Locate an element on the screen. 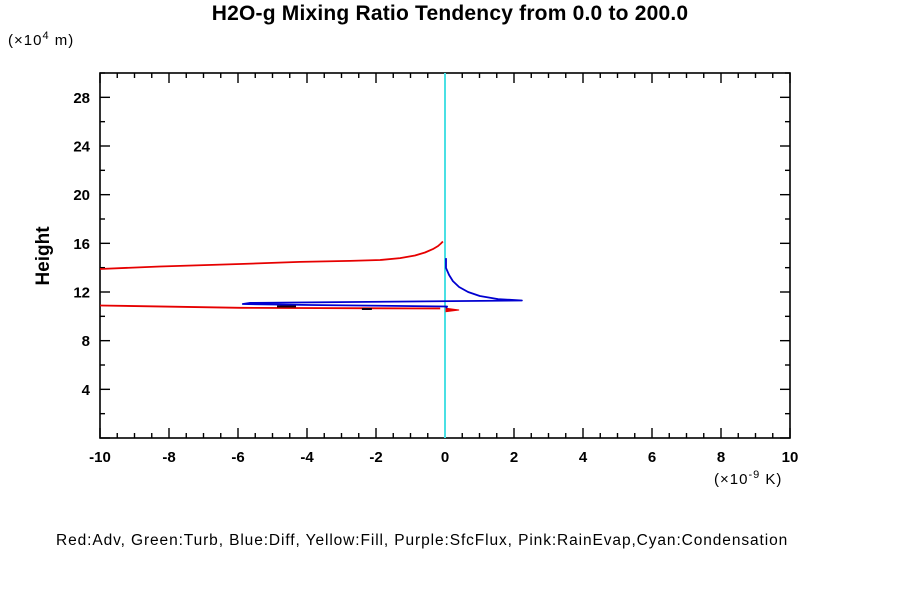  x-tick-label: -2 is located at coordinates (375, 457).